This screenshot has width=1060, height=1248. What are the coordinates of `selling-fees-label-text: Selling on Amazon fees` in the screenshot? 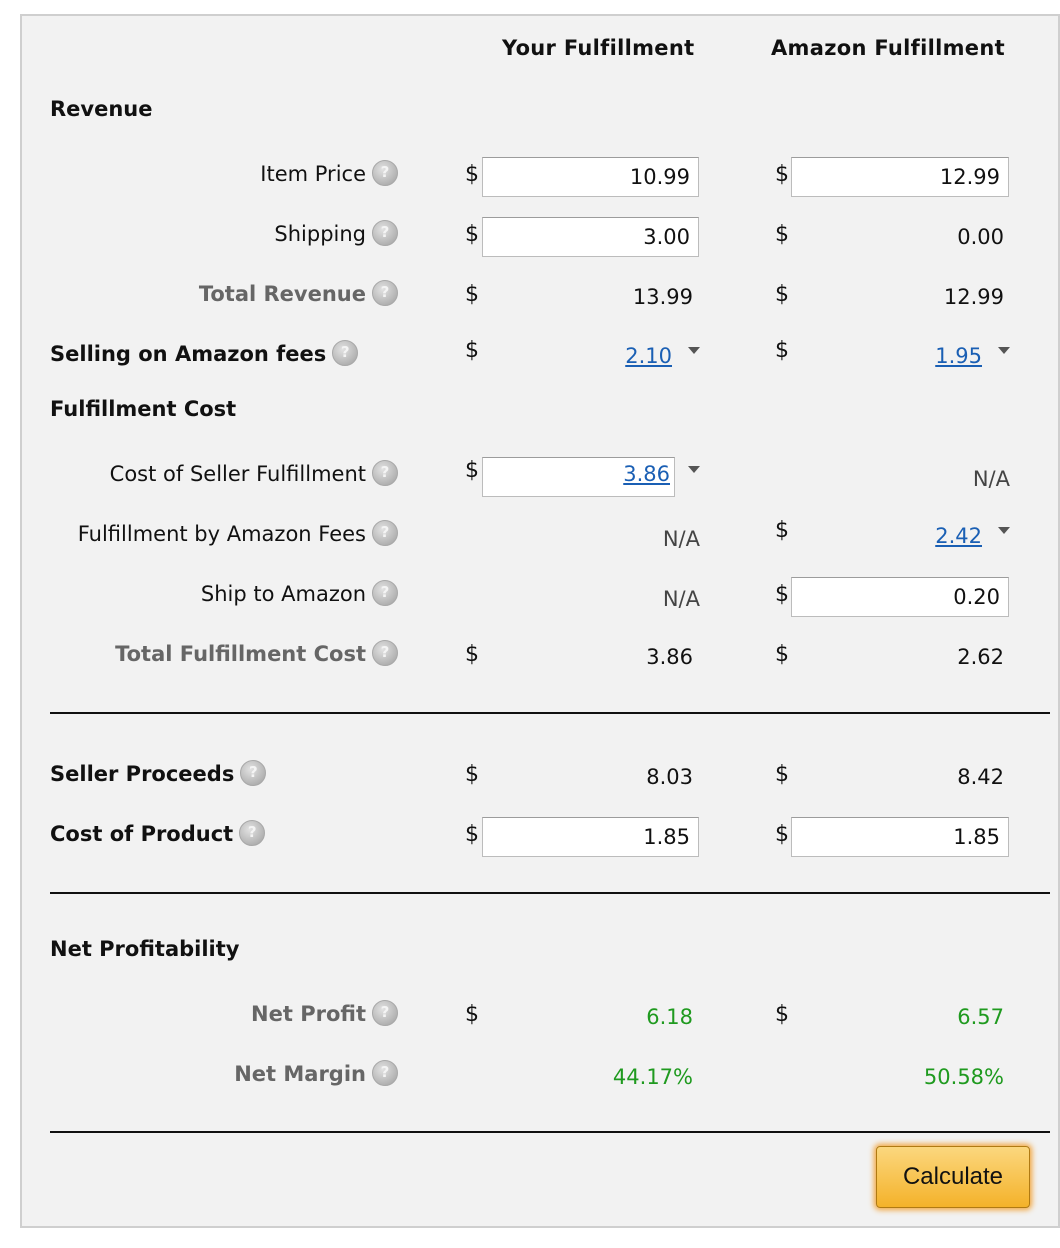 It's located at (188, 354).